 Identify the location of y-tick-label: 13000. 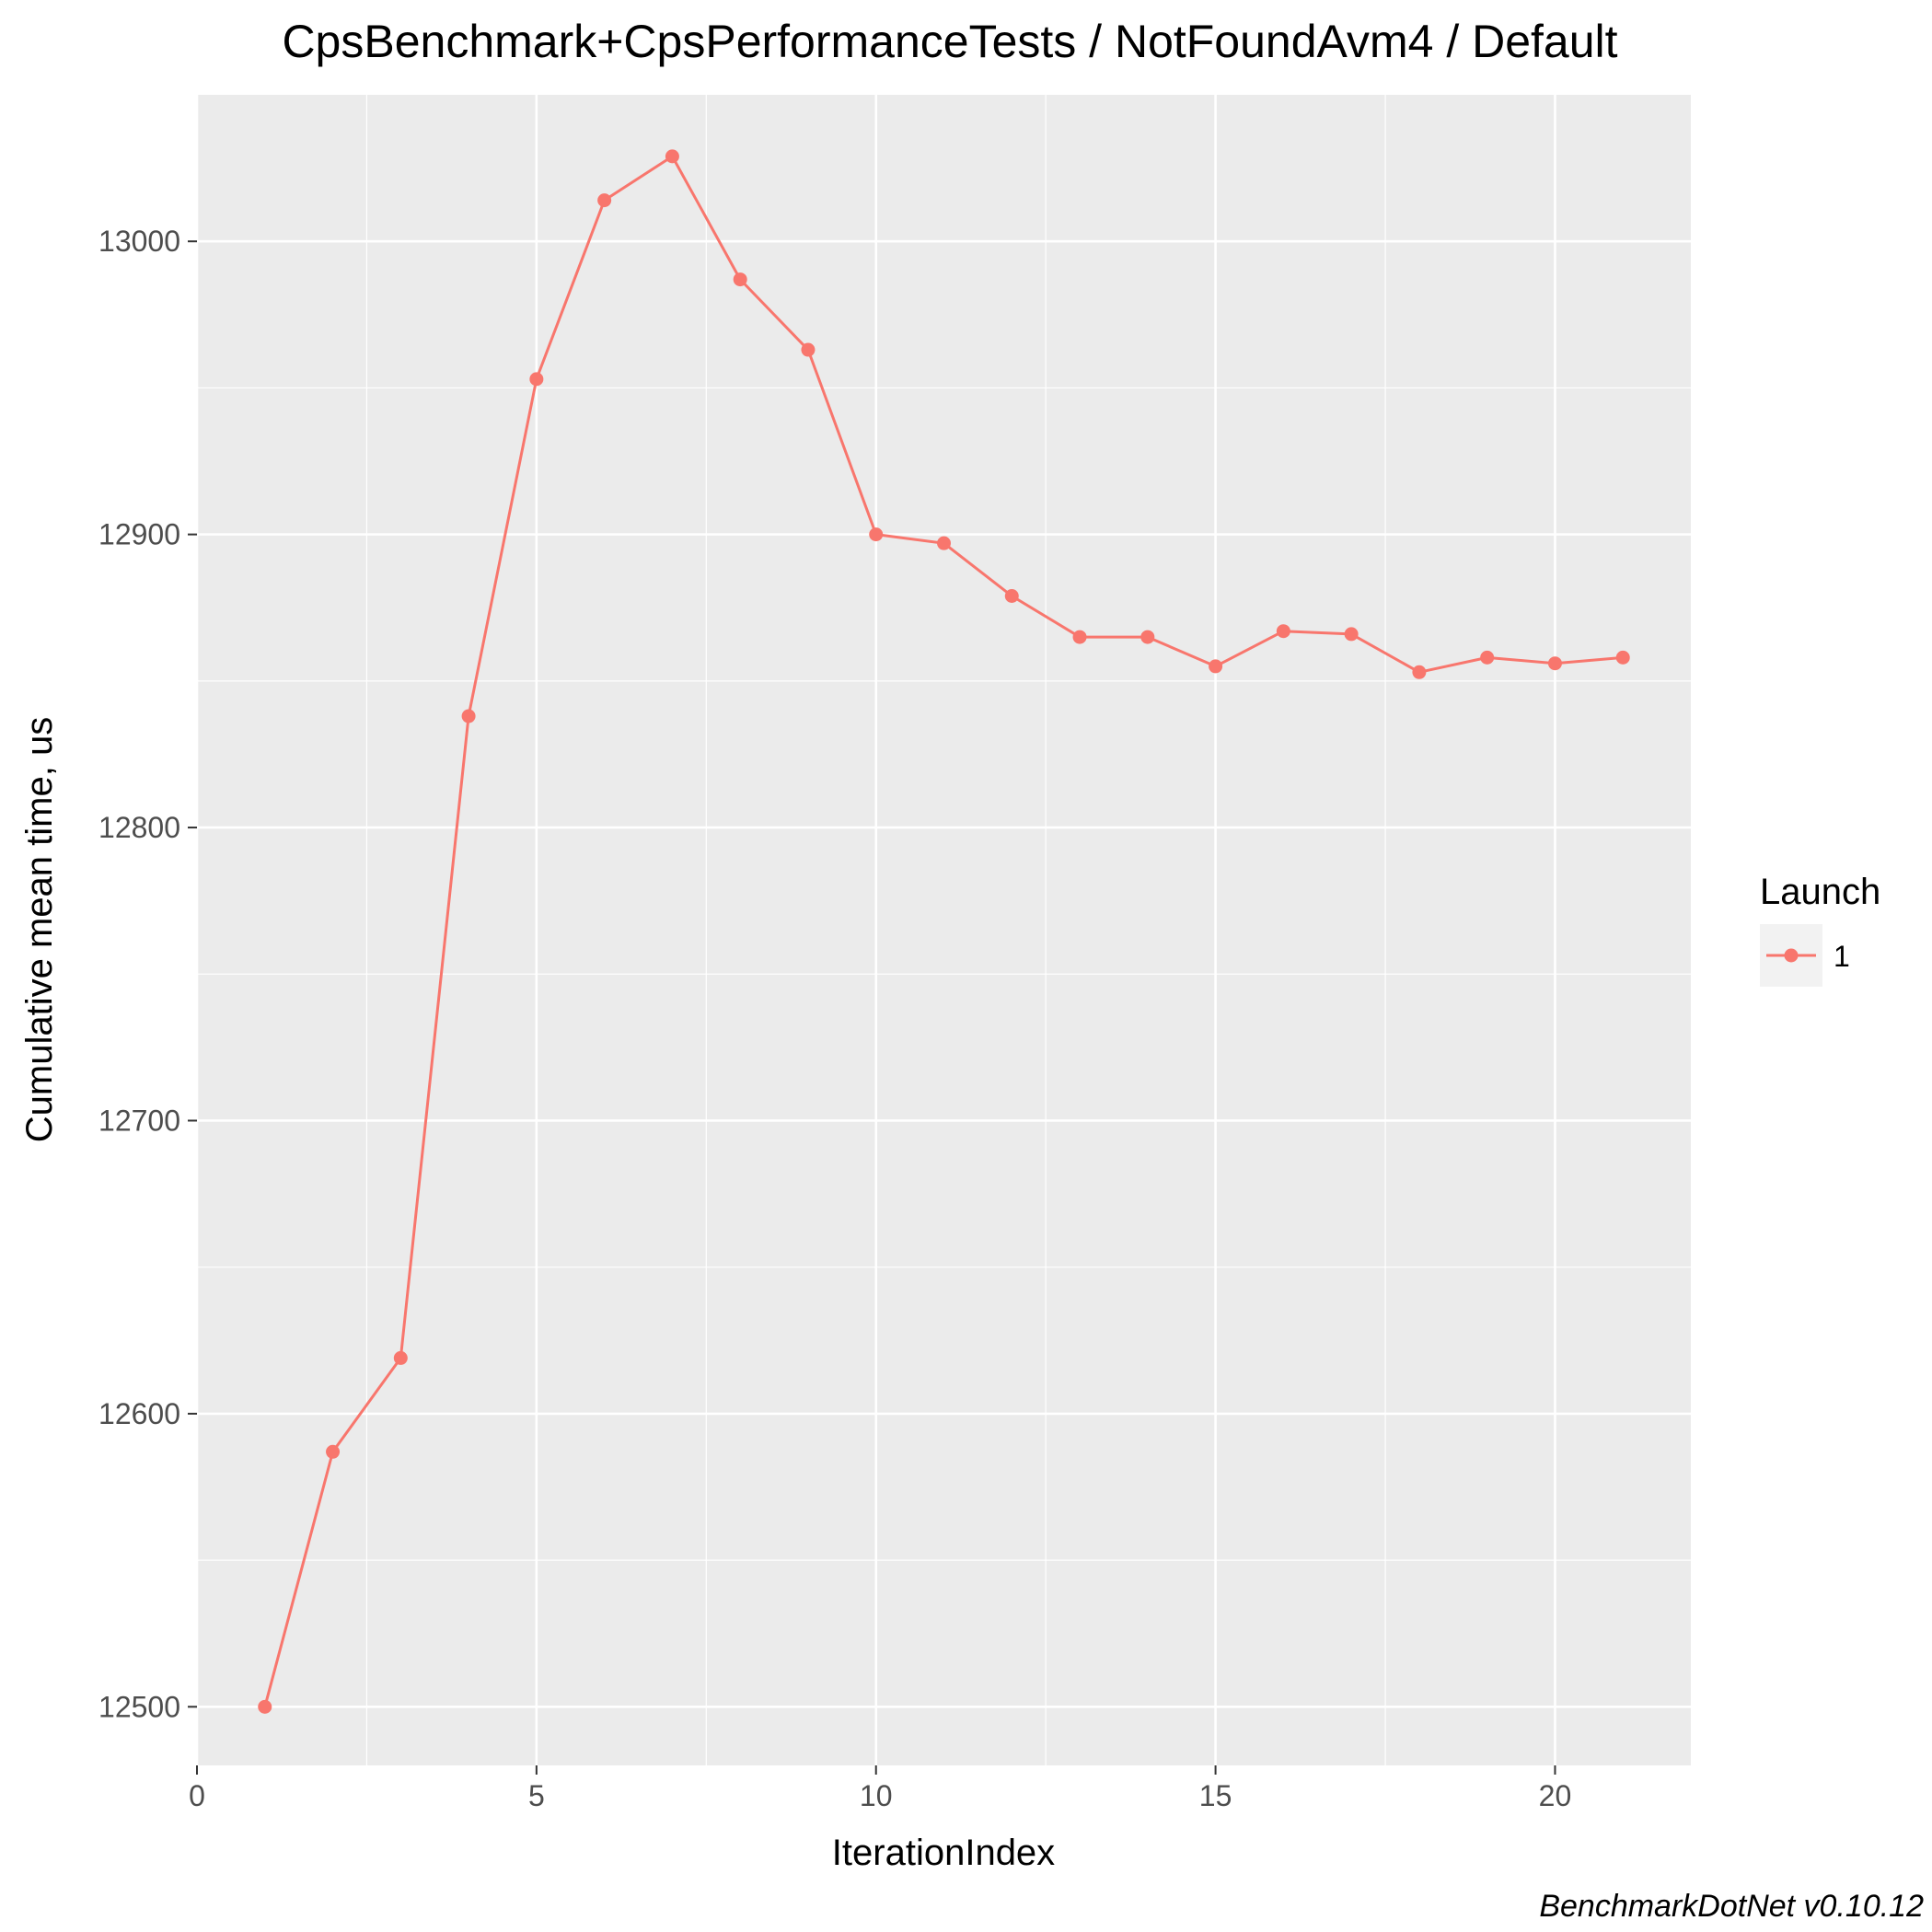
(139, 241).